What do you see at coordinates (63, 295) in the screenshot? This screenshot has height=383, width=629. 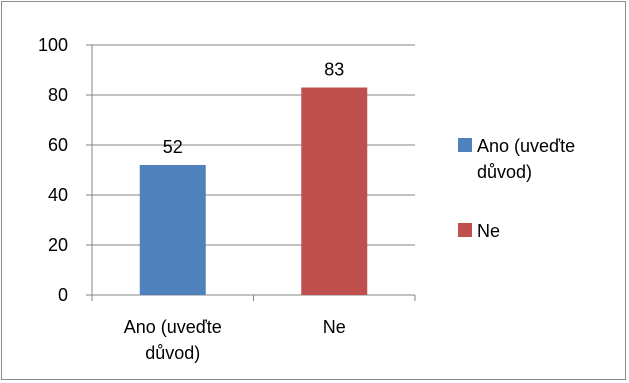 I see `y-tick-label-0: 0` at bounding box center [63, 295].